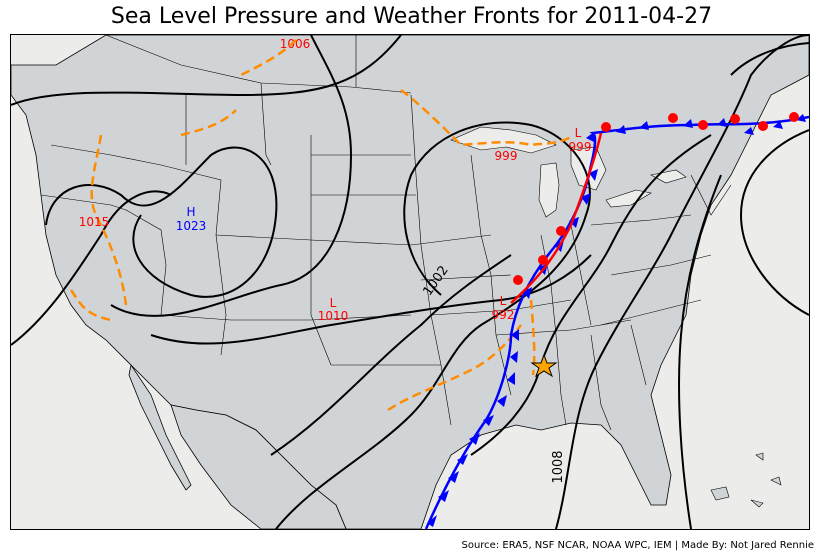 This screenshot has height=560, width=823. I want to click on pressure-label: 1015, so click(94, 222).